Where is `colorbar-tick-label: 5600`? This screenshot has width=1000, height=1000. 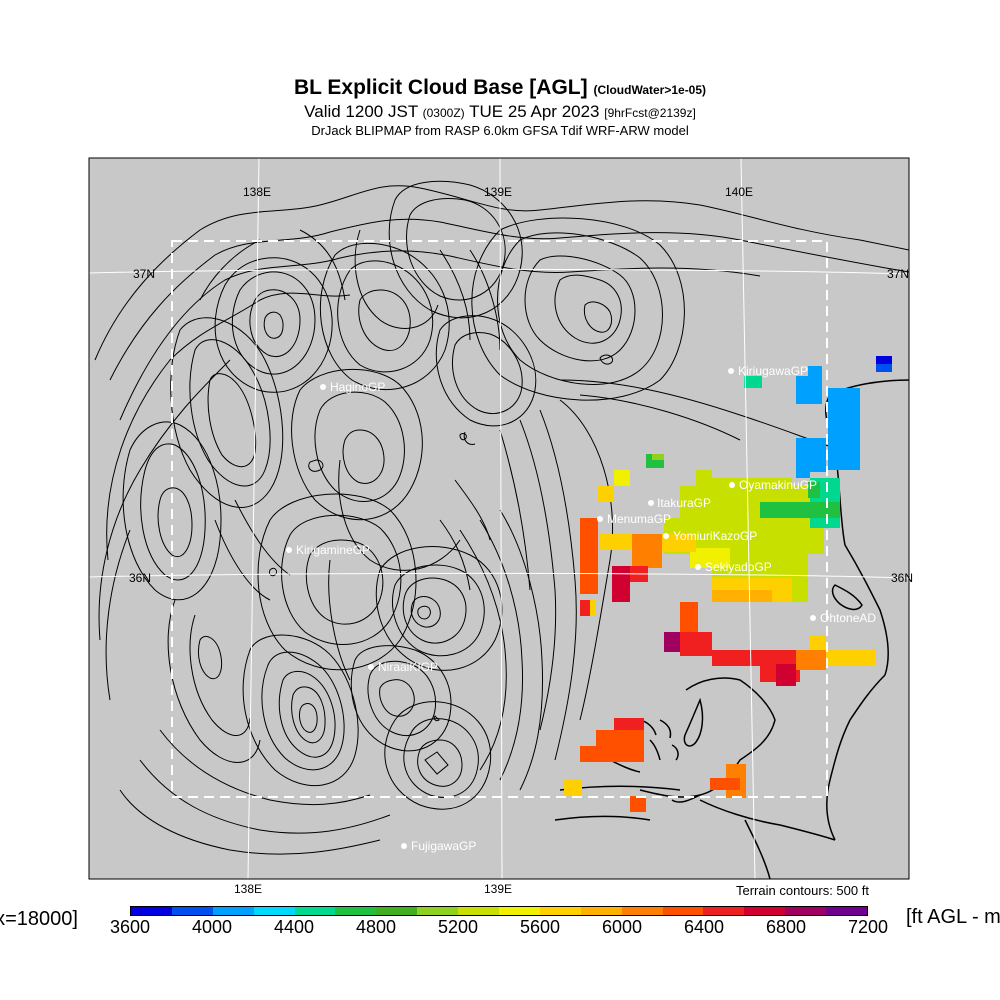 colorbar-tick-label: 5600 is located at coordinates (540, 927).